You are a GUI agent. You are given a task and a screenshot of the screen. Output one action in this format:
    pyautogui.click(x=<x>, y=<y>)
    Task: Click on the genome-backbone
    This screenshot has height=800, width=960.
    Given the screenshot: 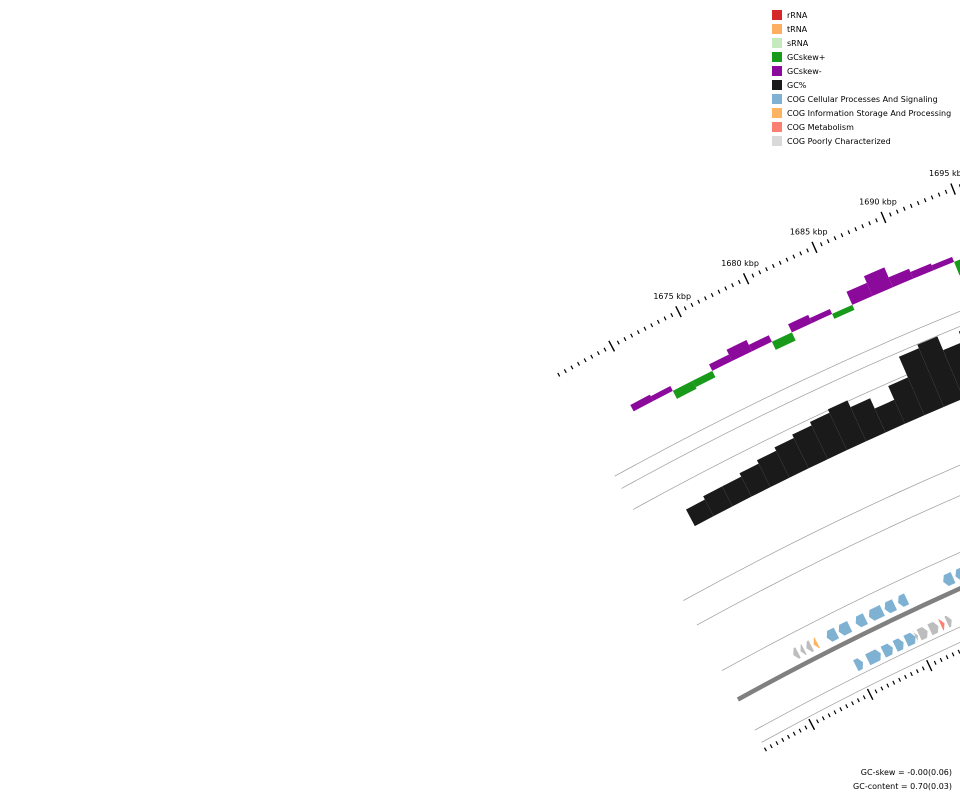 What is the action you would take?
    pyautogui.click(x=848, y=644)
    